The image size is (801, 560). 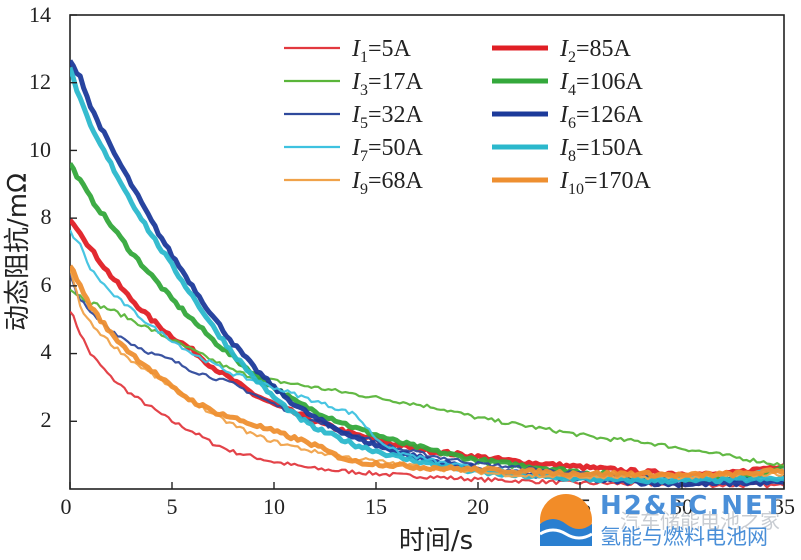 What do you see at coordinates (784, 506) in the screenshot?
I see `x-tick-label: 35` at bounding box center [784, 506].